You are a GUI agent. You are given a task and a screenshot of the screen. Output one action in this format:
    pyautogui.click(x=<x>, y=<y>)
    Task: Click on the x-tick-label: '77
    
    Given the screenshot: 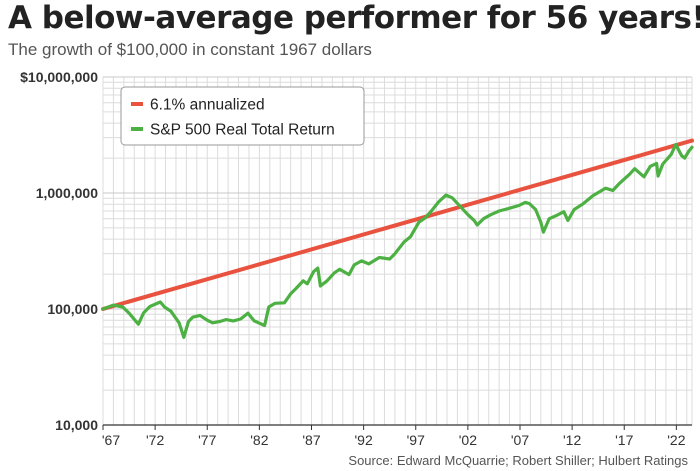 What is the action you would take?
    pyautogui.click(x=207, y=440)
    